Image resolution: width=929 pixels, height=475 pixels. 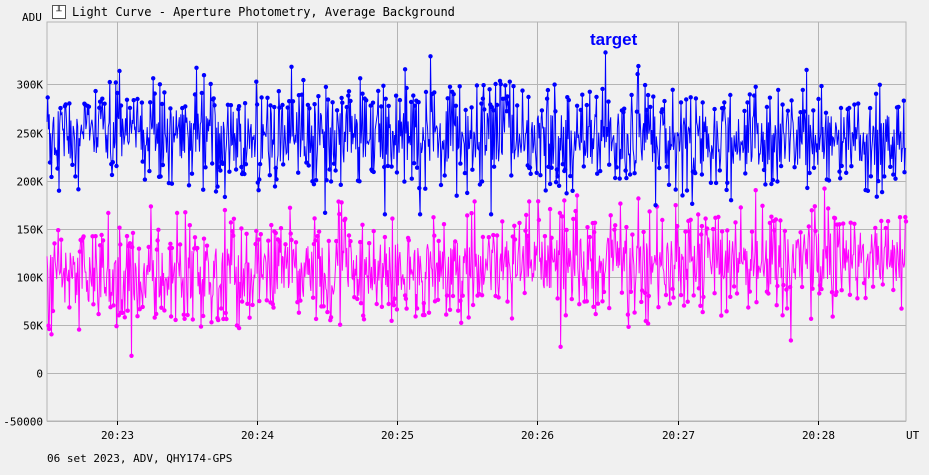 I want to click on y-tick-label: 100K, so click(x=30, y=278).